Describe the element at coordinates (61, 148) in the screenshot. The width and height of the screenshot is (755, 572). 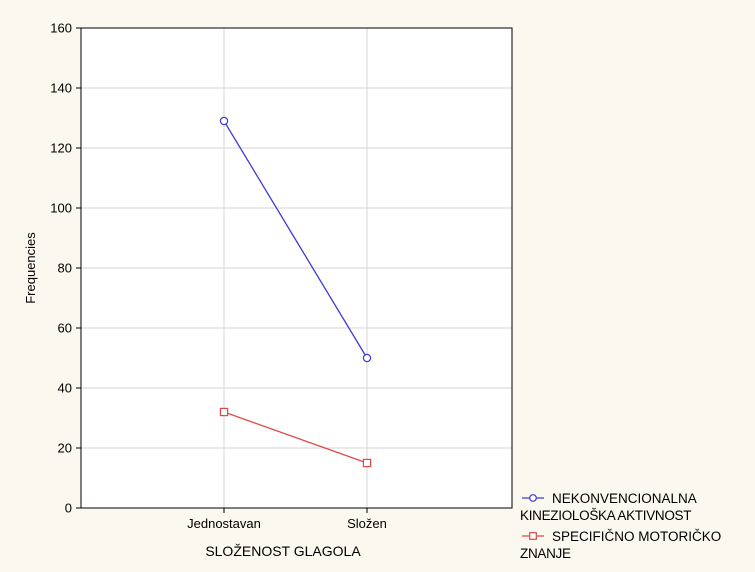
I see `y-tick-label: 120` at that location.